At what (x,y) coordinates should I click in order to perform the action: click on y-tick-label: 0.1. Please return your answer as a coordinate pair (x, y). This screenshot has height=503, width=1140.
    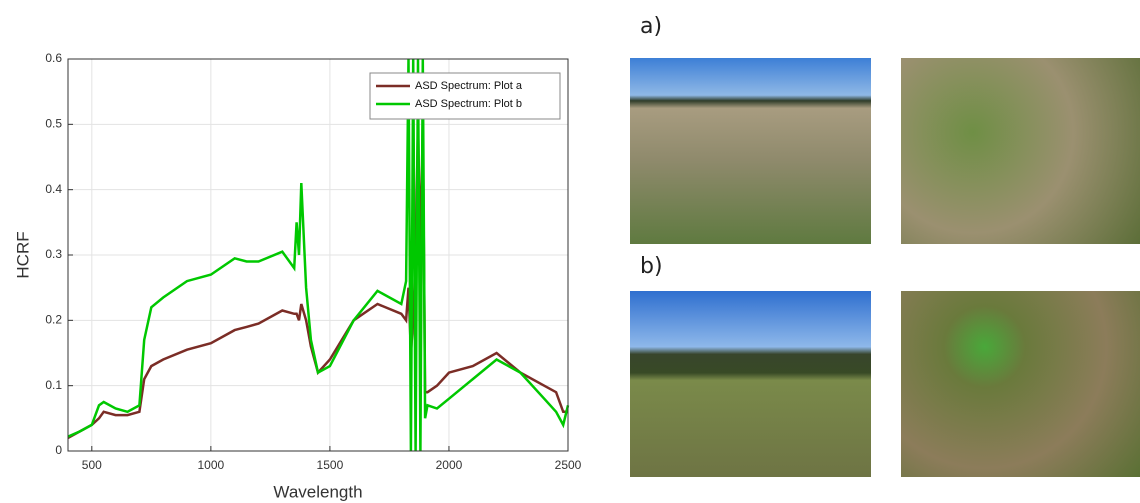
    Looking at the image, I should click on (53, 385).